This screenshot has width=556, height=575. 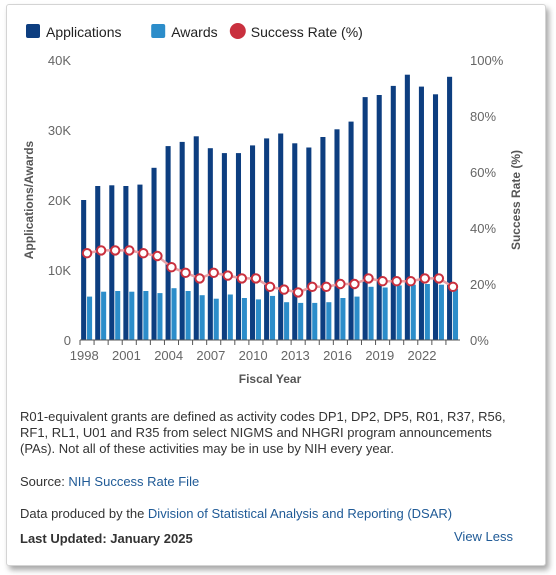 What do you see at coordinates (84, 513) in the screenshot?
I see `produced-prefix: Data produced by the` at bounding box center [84, 513].